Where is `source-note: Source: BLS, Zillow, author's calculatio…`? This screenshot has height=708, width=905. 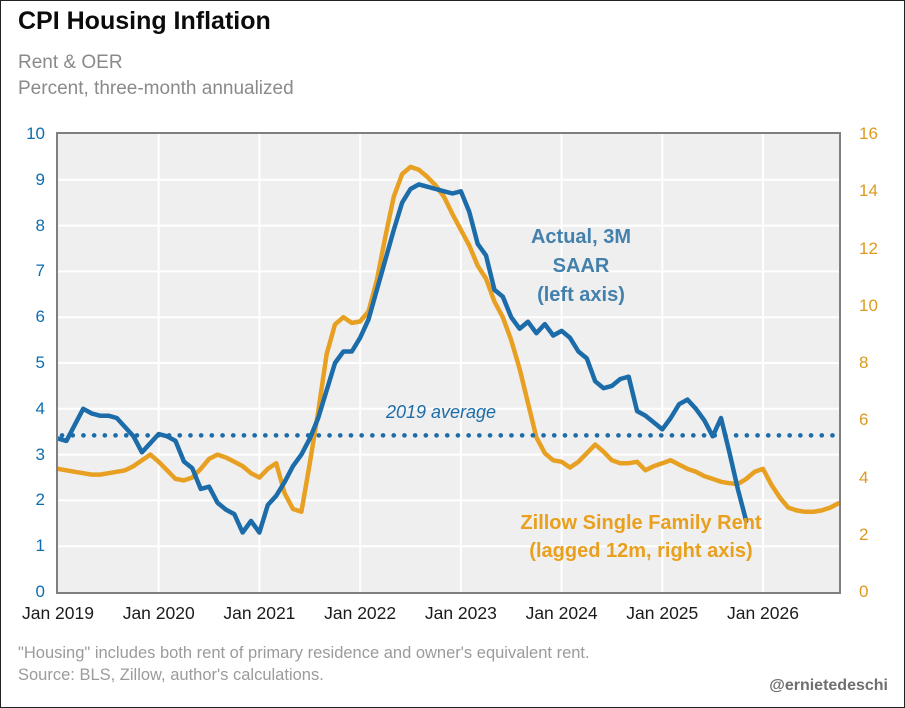
source-note: Source: BLS, Zillow, author's calculatio… is located at coordinates (171, 675).